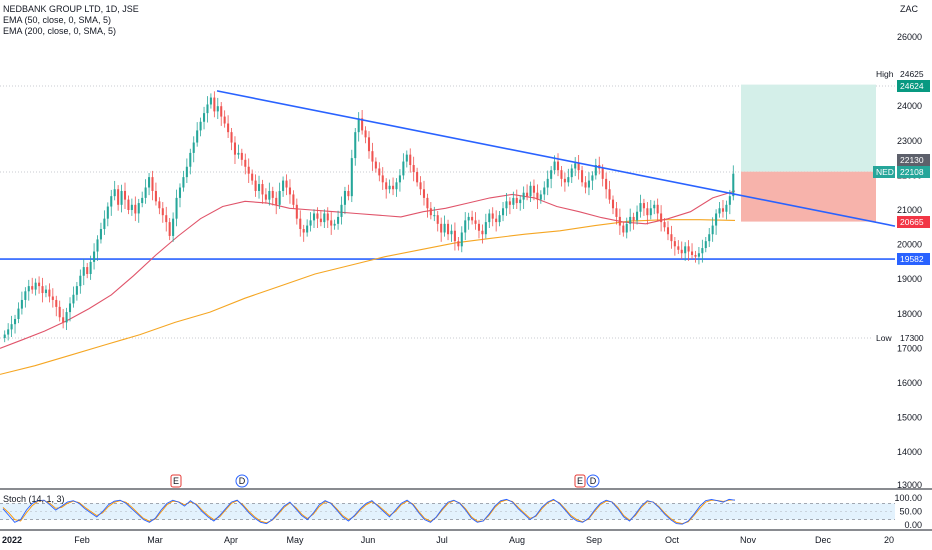 This screenshot has height=550, width=932. Describe the element at coordinates (909, 418) in the screenshot. I see `y-tick-label: 15000` at that location.